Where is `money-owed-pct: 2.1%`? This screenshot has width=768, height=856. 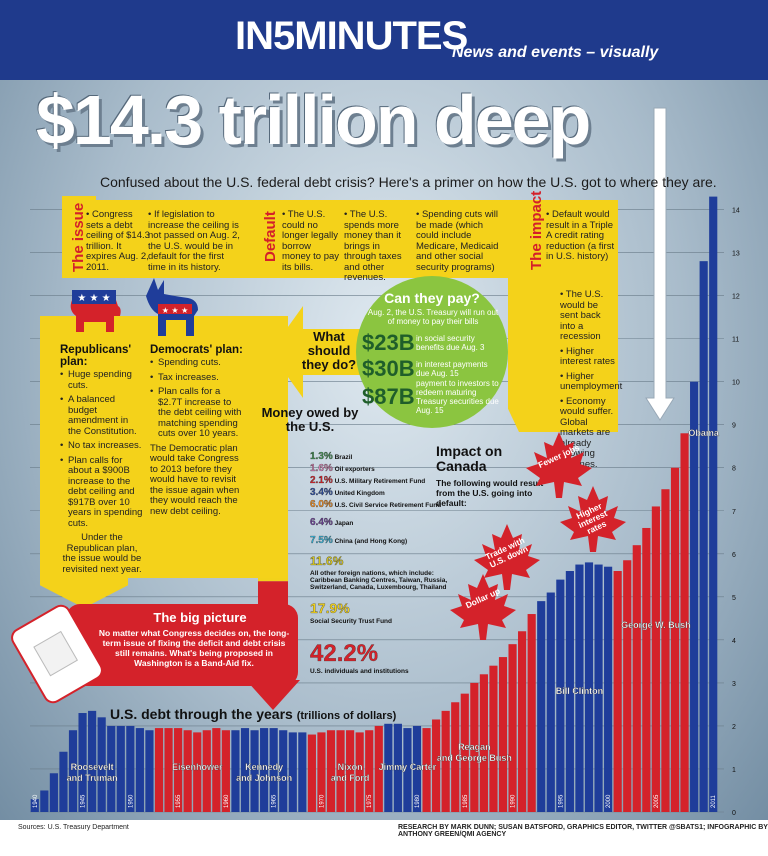
money-owed-pct: 2.1% is located at coordinates (321, 480).